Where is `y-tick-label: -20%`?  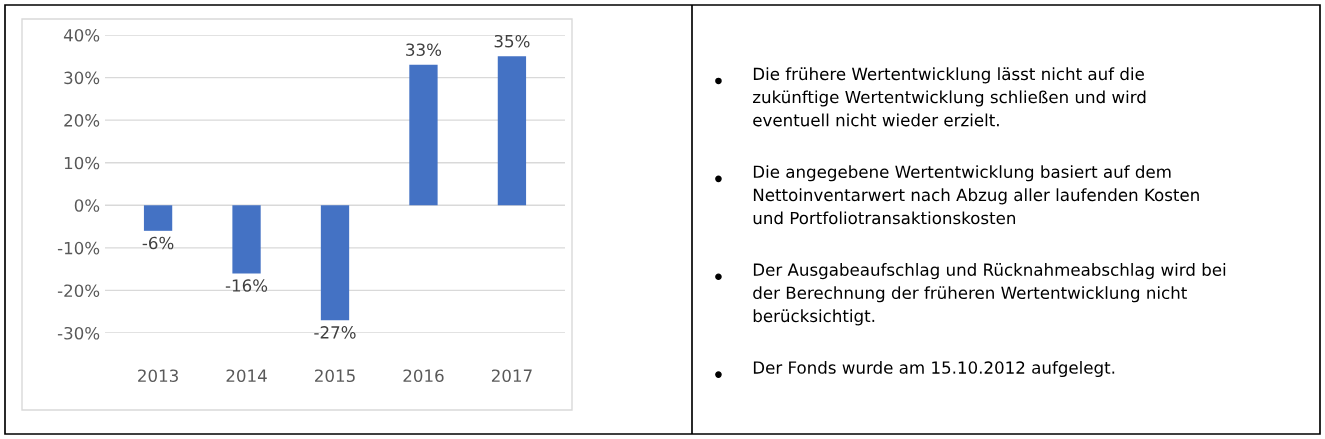
y-tick-label: -20% is located at coordinates (78, 290).